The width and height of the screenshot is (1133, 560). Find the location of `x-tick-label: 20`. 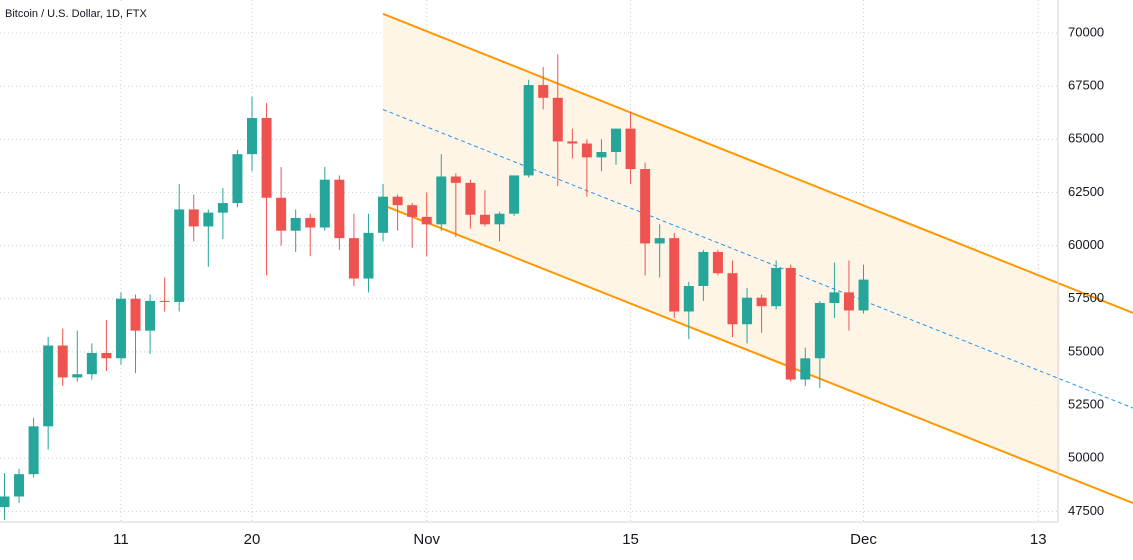

x-tick-label: 20 is located at coordinates (252, 539).